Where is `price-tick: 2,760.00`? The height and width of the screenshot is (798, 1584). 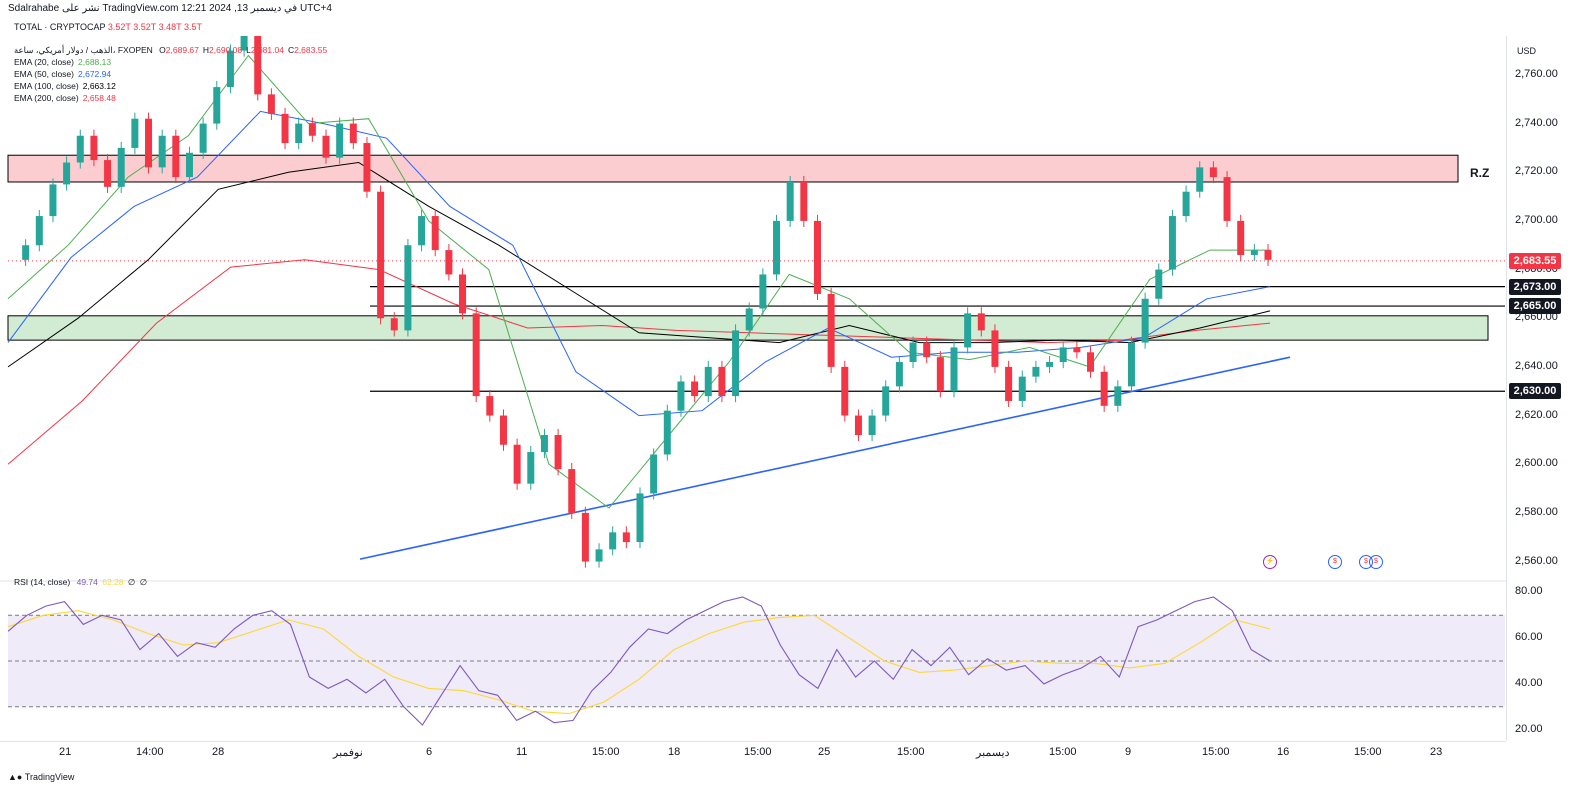 price-tick: 2,760.00 is located at coordinates (1536, 73).